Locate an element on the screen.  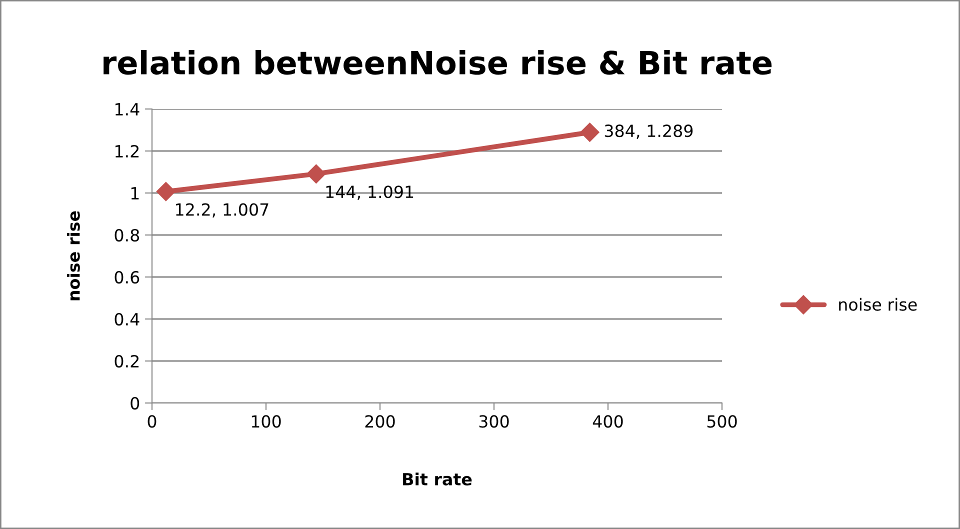
y-tick-label: 0.4 is located at coordinates (127, 319).